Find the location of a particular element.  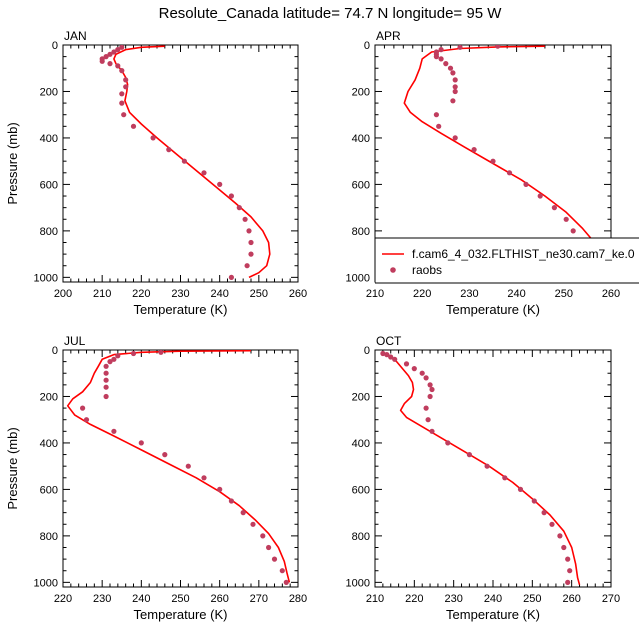

x-tick-label: 200 is located at coordinates (63, 294).